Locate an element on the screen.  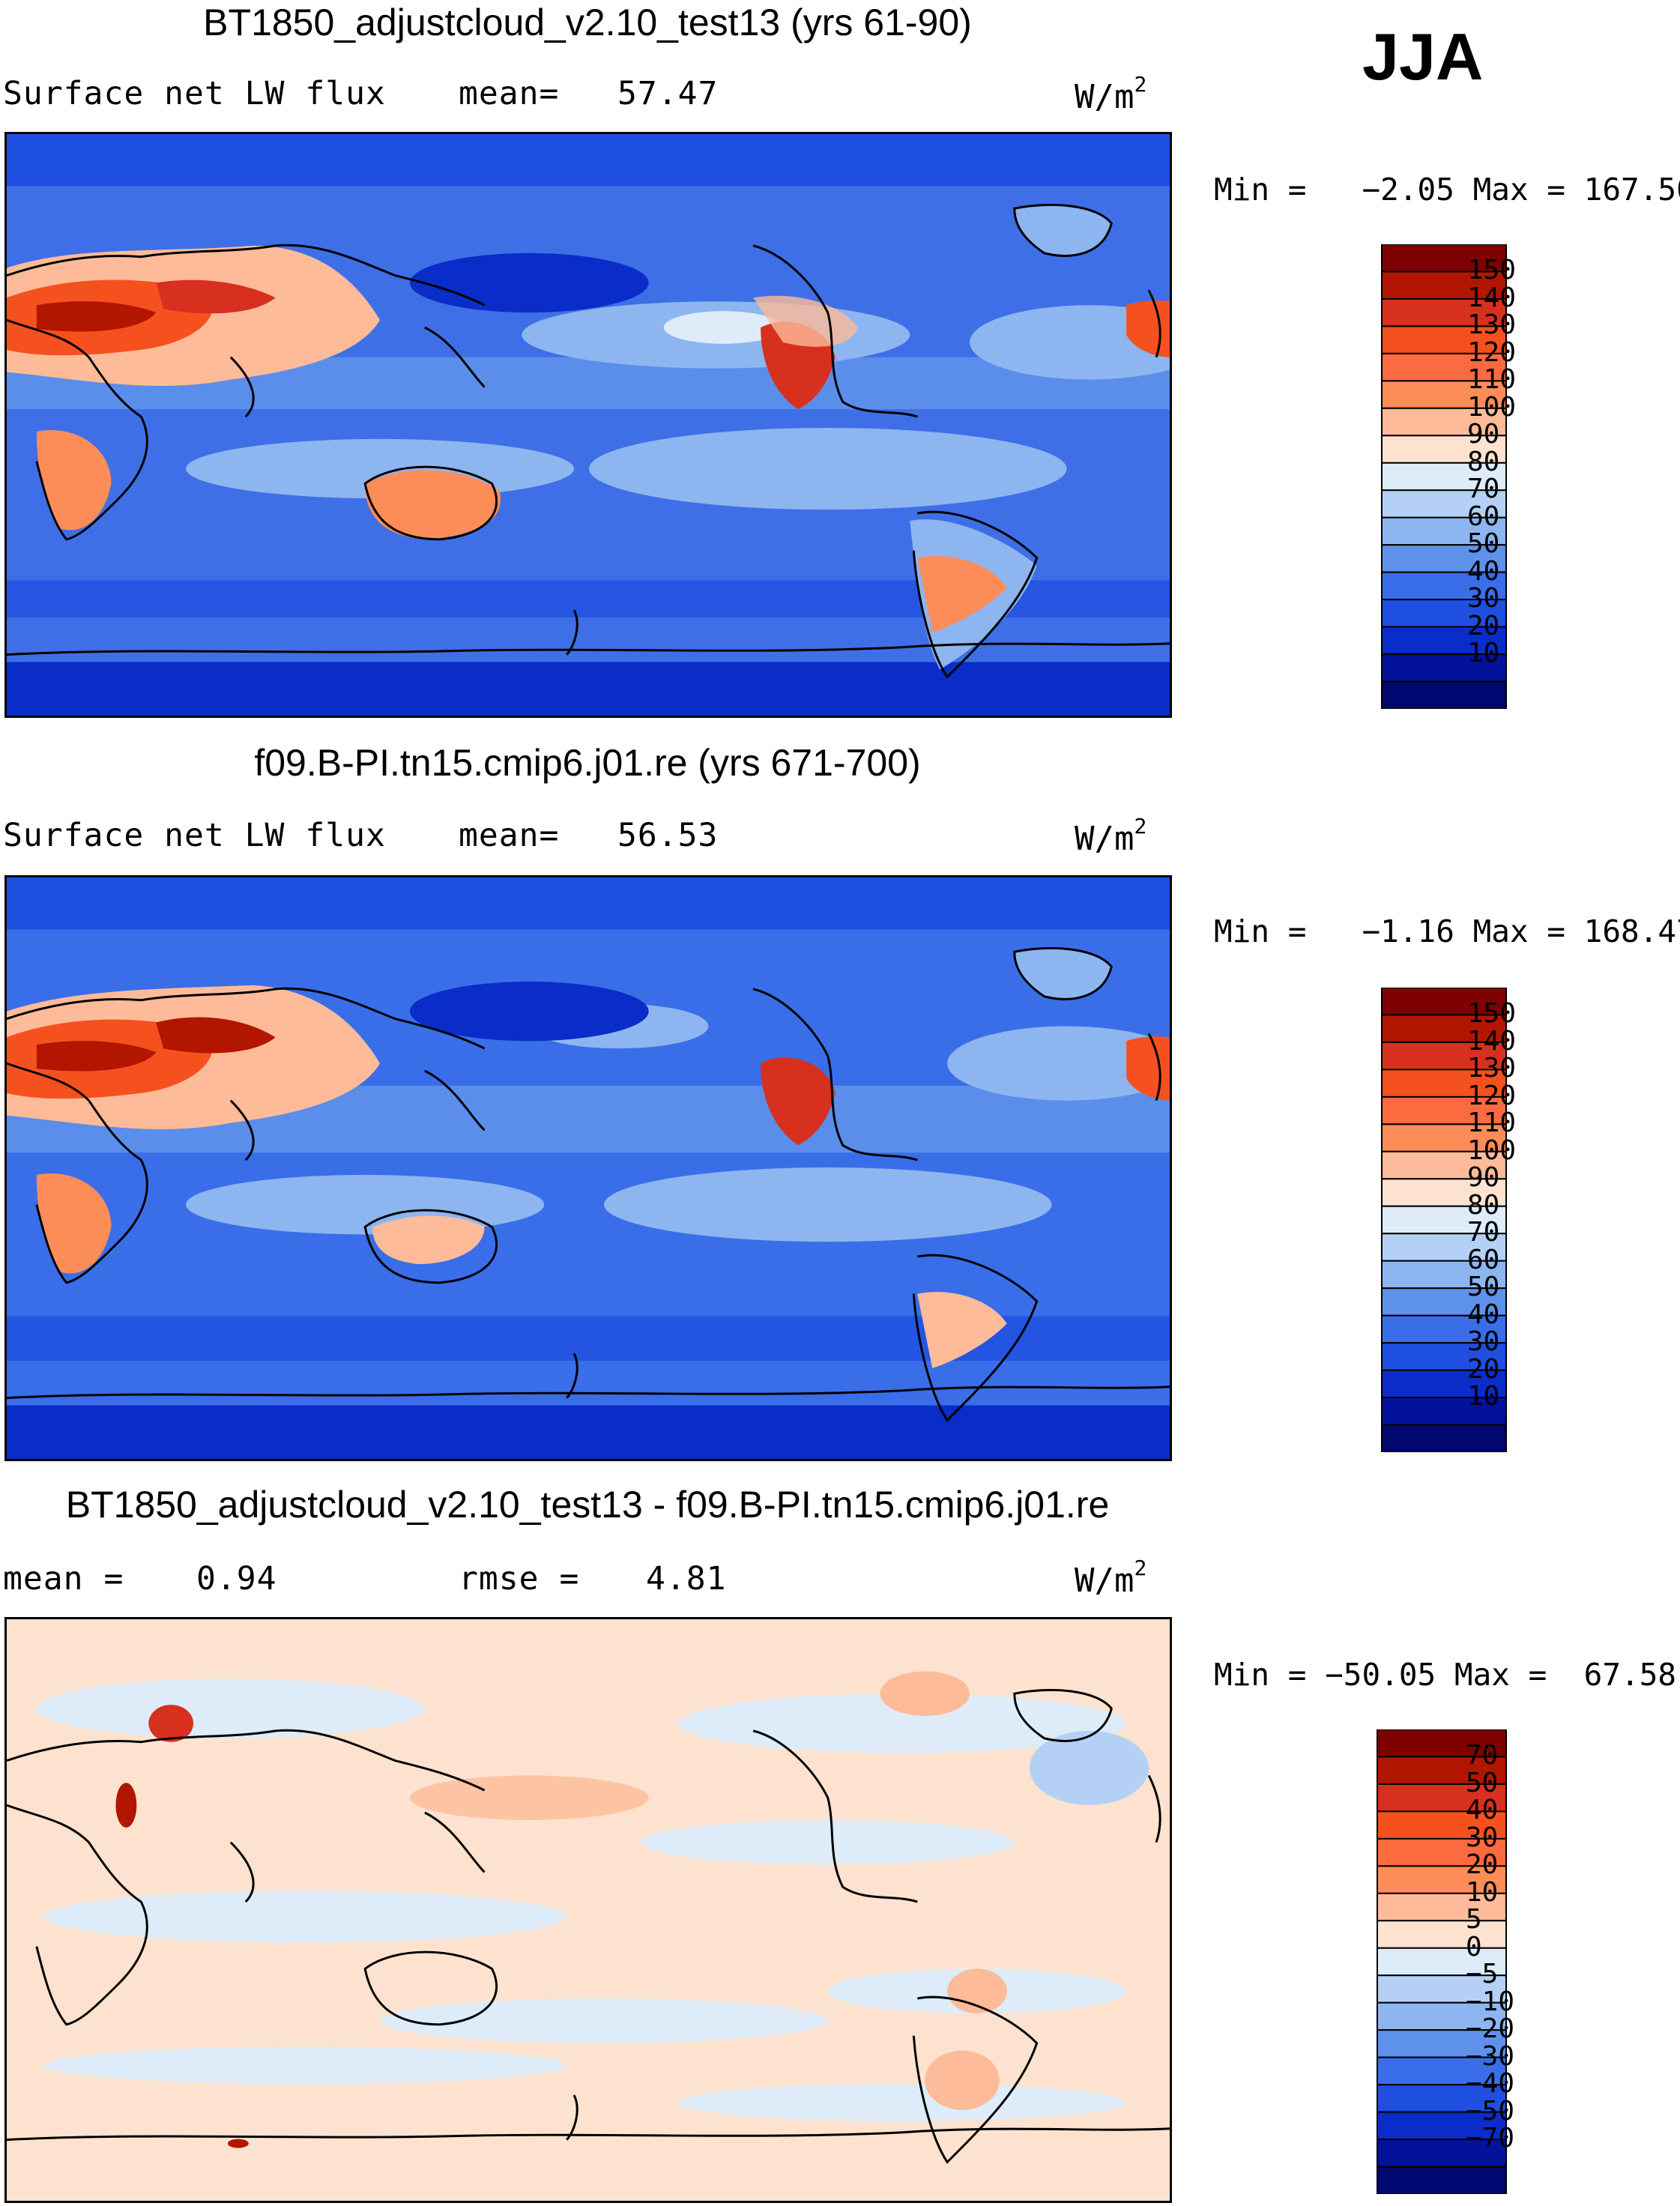
min-max-readout: Min = −2.05 Max = 167.50 is located at coordinates (1447, 190).